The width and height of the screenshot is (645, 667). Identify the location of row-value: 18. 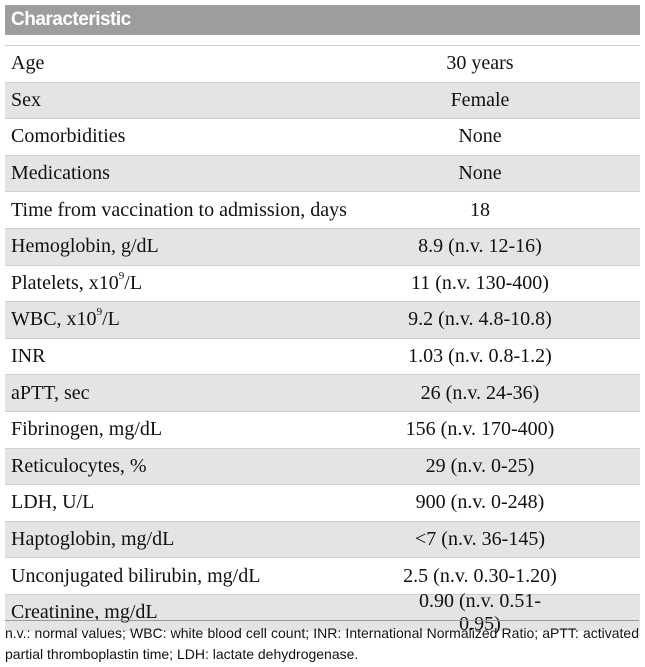
(480, 209).